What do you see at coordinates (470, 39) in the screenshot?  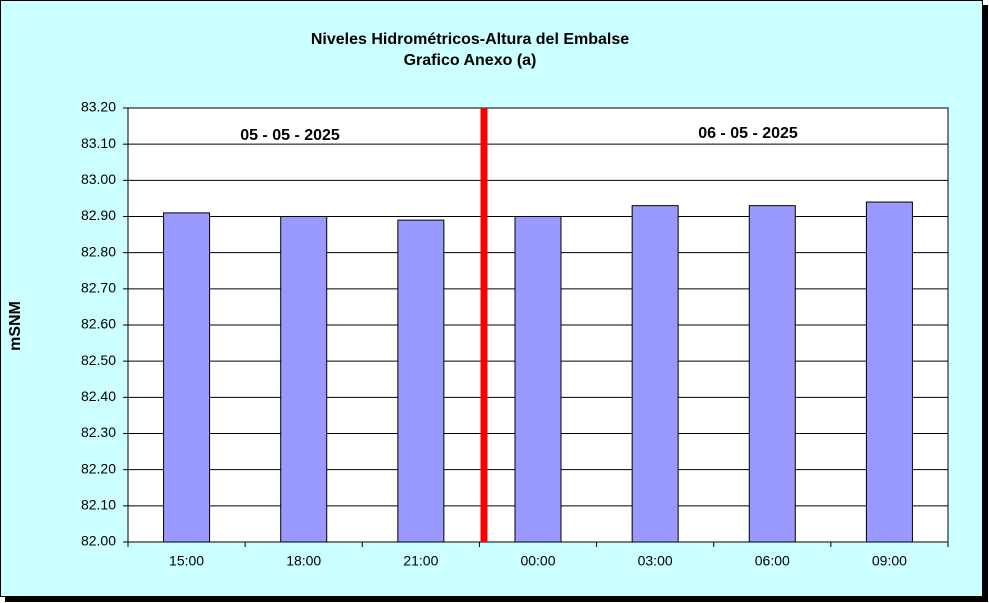 I see `chart-title: Niveles Hidrométricos-Altura del Embalse` at bounding box center [470, 39].